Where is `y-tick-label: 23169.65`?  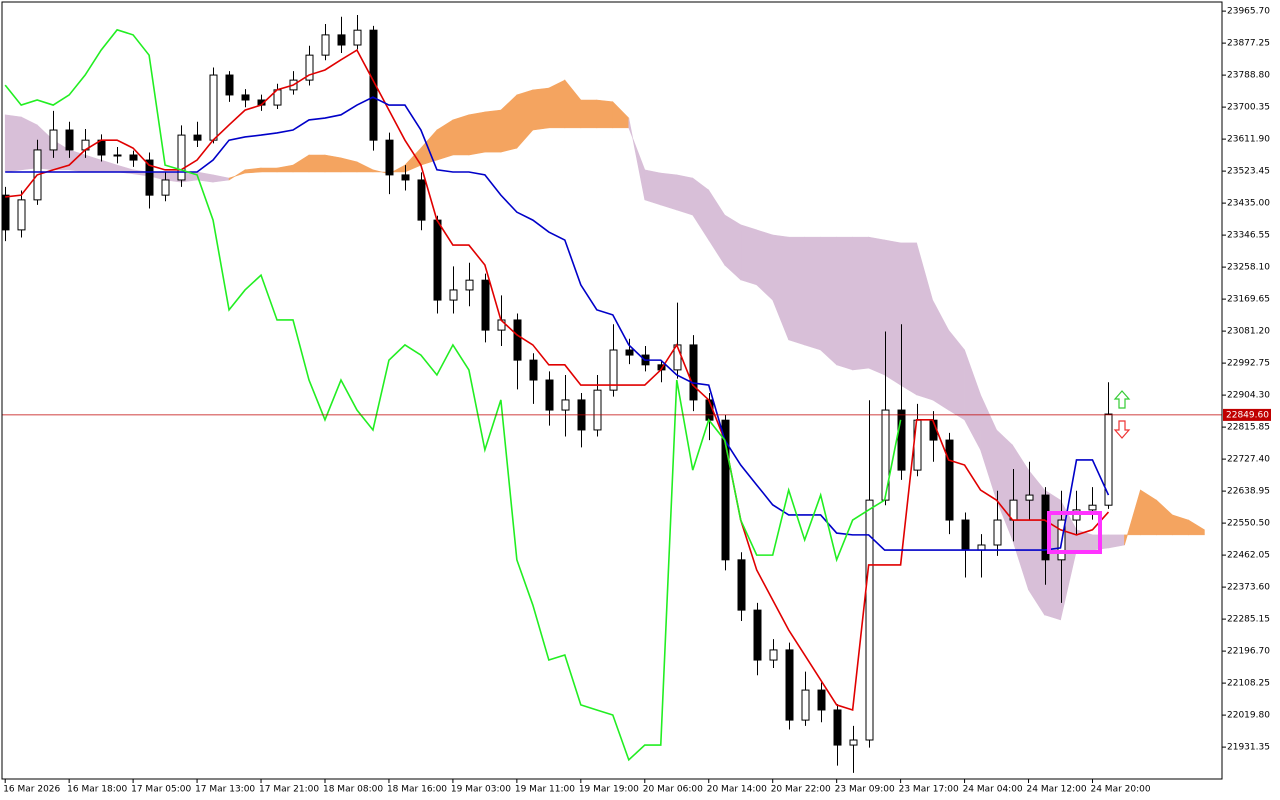 y-tick-label: 23169.65 is located at coordinates (1248, 300).